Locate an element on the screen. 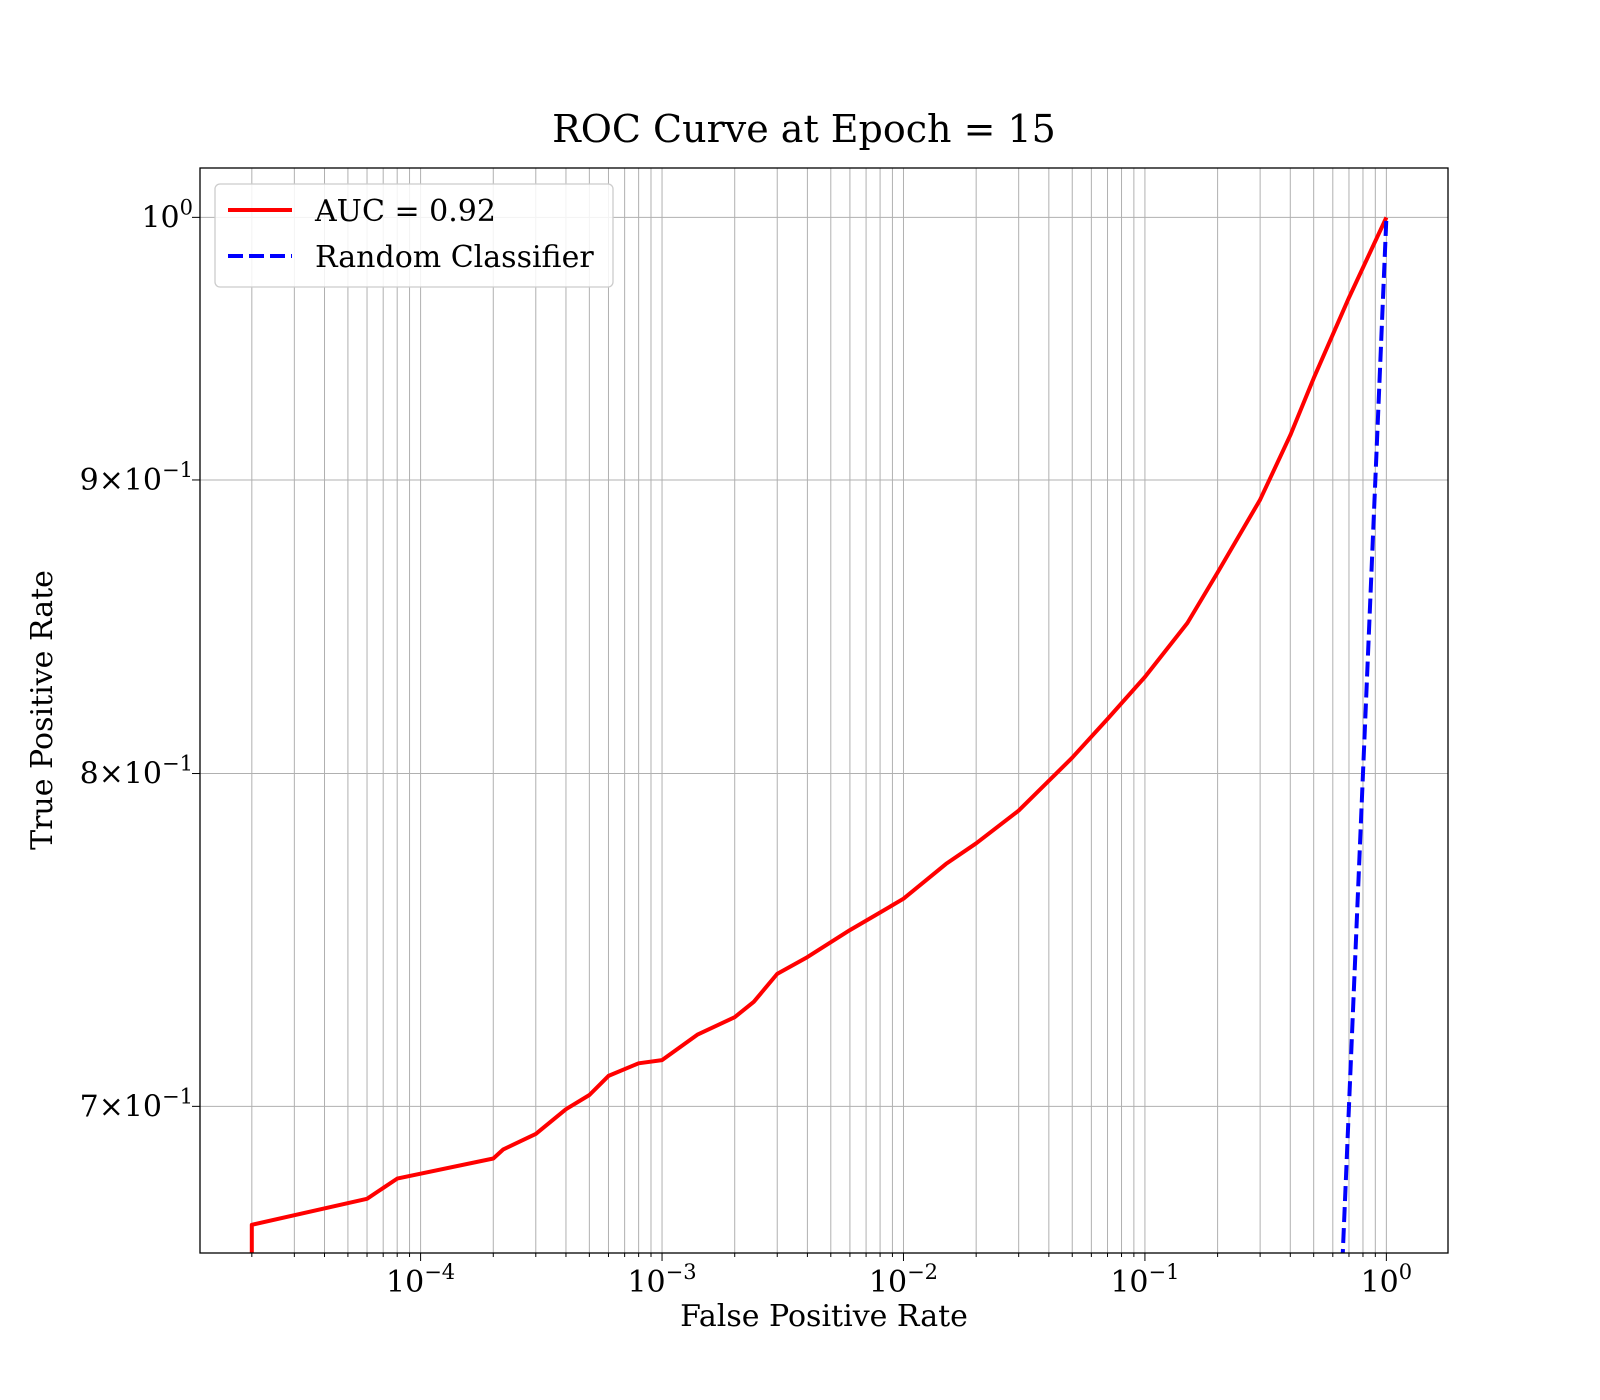 This screenshot has width=1600, height=1400. y-tick-label: 9×10⁻¹ is located at coordinates (136, 478).